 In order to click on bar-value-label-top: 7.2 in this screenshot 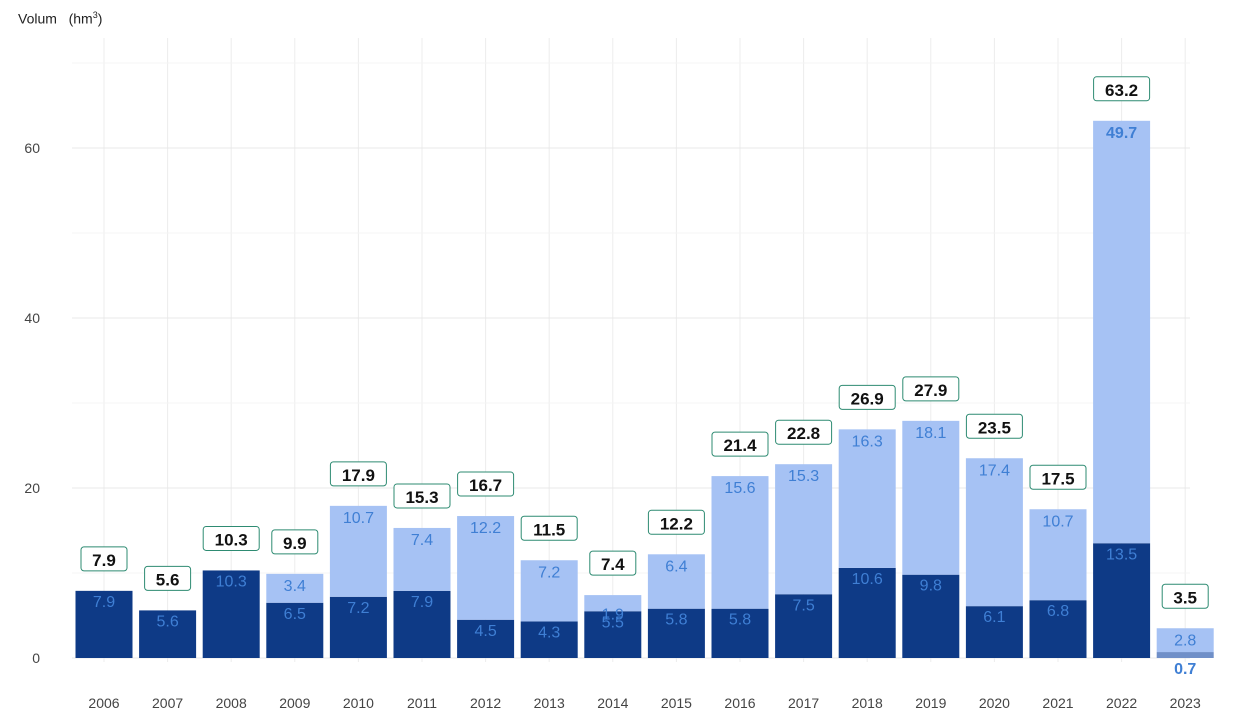, I will do `click(549, 572)`.